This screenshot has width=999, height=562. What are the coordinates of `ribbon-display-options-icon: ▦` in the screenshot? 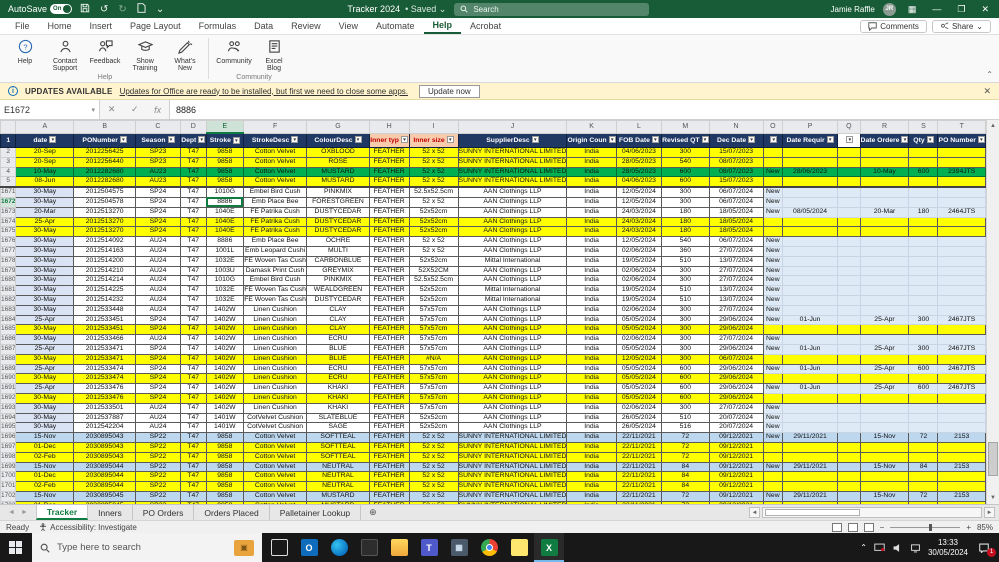 It's located at (912, 8).